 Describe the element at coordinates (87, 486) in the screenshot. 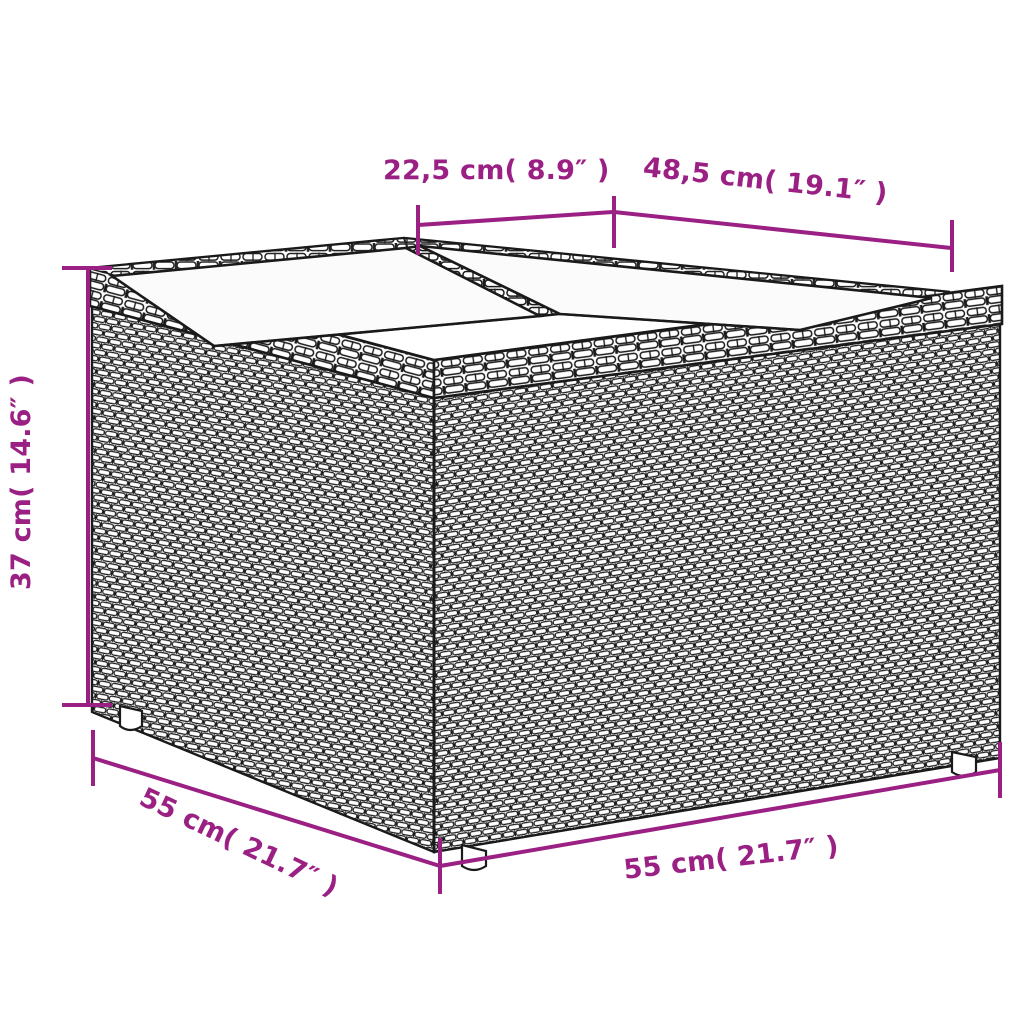

I see `dim-height` at that location.